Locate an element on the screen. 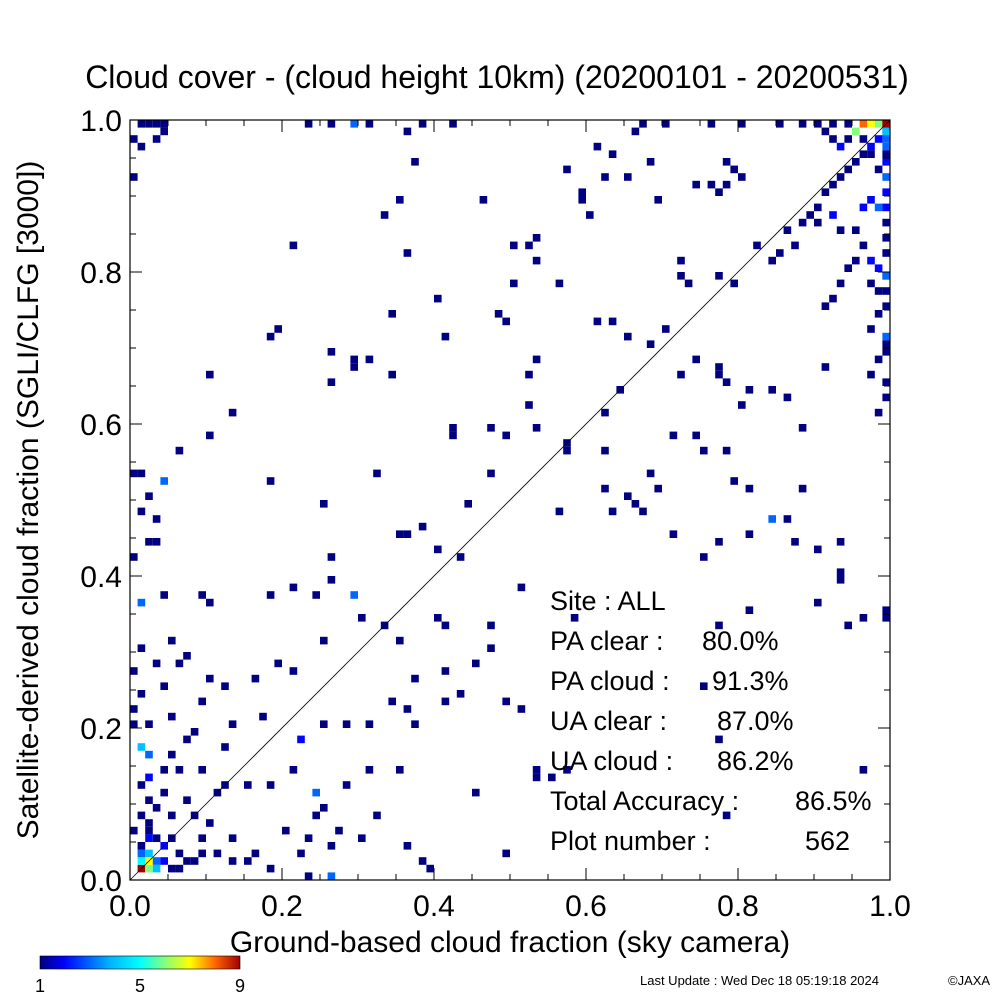 This screenshot has width=1000, height=1000. colorbar-tick-label: 1 is located at coordinates (40, 986).